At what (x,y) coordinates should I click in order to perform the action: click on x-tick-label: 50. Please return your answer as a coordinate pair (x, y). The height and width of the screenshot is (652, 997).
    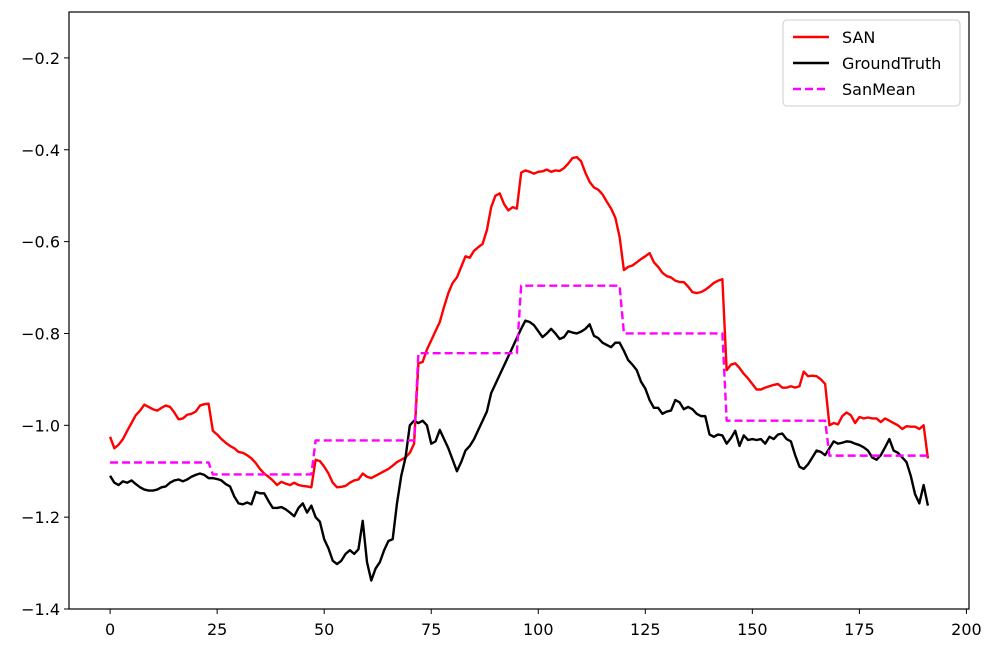
    Looking at the image, I should click on (324, 629).